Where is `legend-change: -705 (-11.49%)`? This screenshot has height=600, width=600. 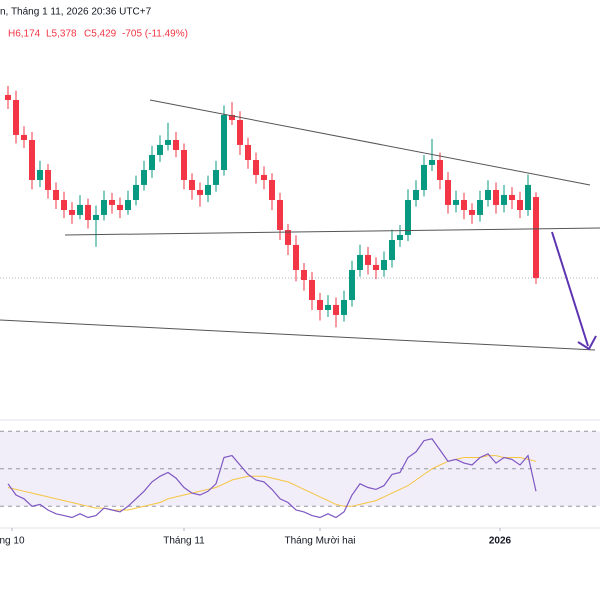
legend-change: -705 (-11.49%) is located at coordinates (155, 34).